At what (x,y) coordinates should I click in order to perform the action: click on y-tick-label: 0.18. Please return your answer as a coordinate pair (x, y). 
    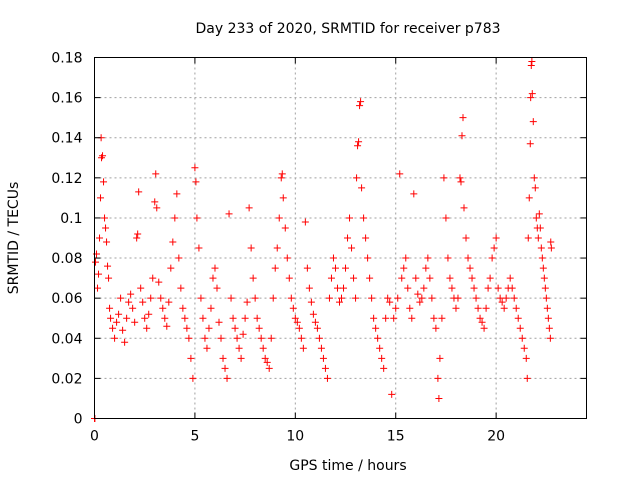
    Looking at the image, I should click on (66, 59).